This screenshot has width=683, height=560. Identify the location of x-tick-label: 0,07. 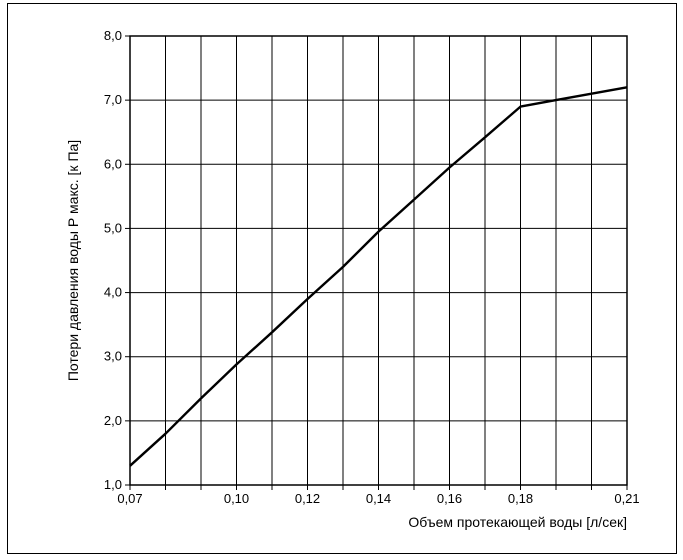
(129, 498).